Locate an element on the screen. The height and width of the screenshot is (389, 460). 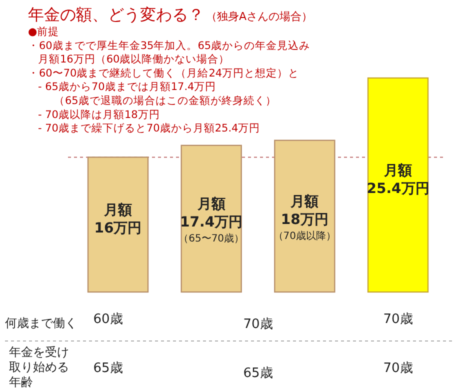
data-label: 月額16万円 is located at coordinates (118, 219).